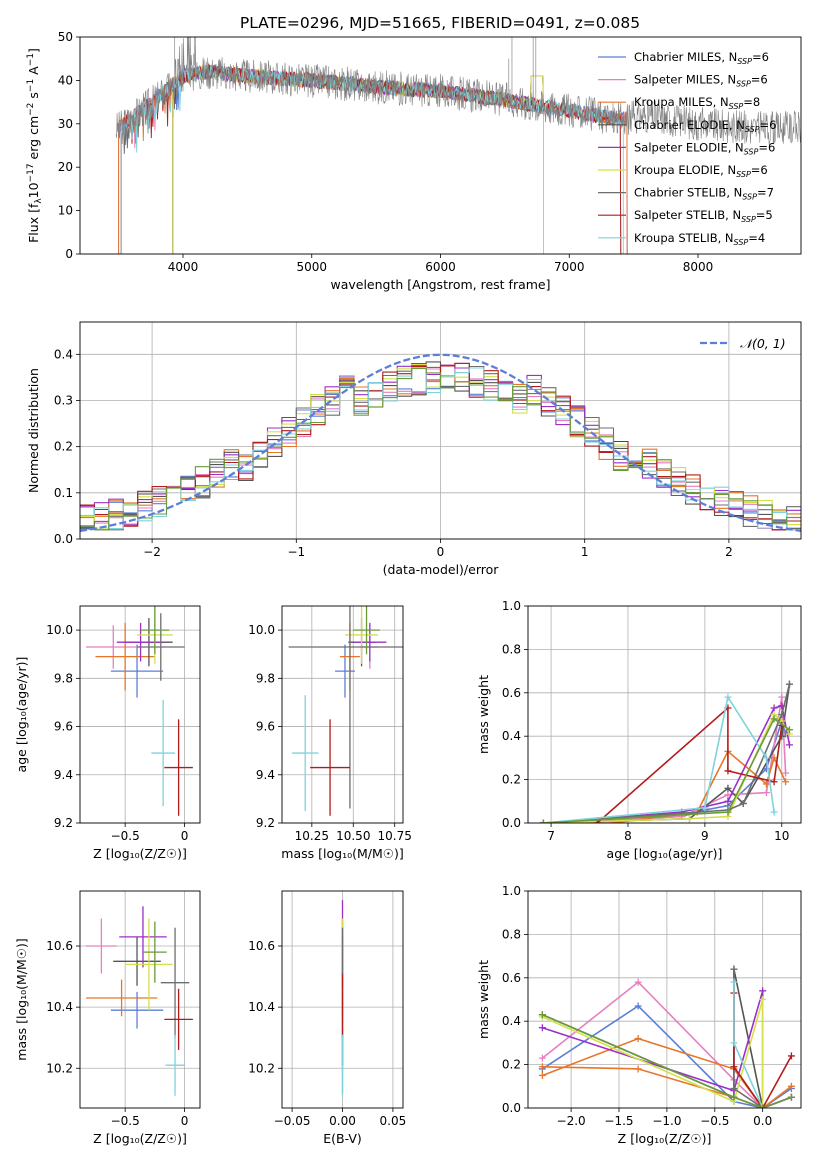 The image size is (819, 1170). What do you see at coordinates (440, 267) in the screenshot?
I see `x-tick-label: 6000` at bounding box center [440, 267].